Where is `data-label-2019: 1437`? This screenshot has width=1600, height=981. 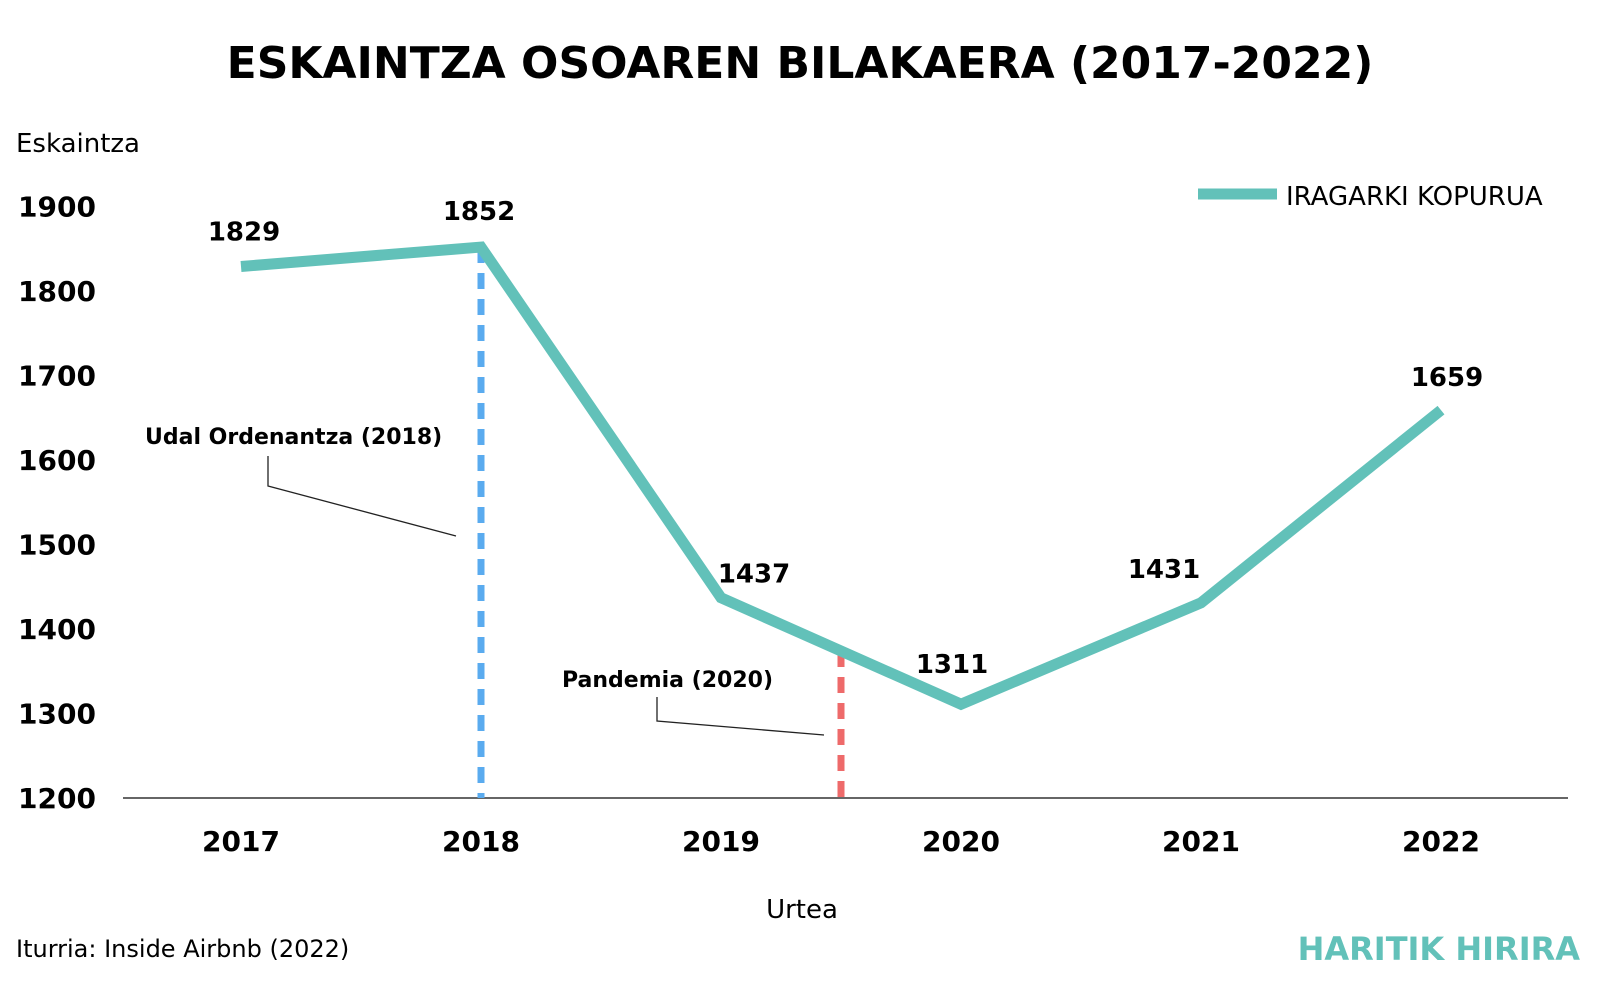 data-label-2019: 1437 is located at coordinates (754, 575).